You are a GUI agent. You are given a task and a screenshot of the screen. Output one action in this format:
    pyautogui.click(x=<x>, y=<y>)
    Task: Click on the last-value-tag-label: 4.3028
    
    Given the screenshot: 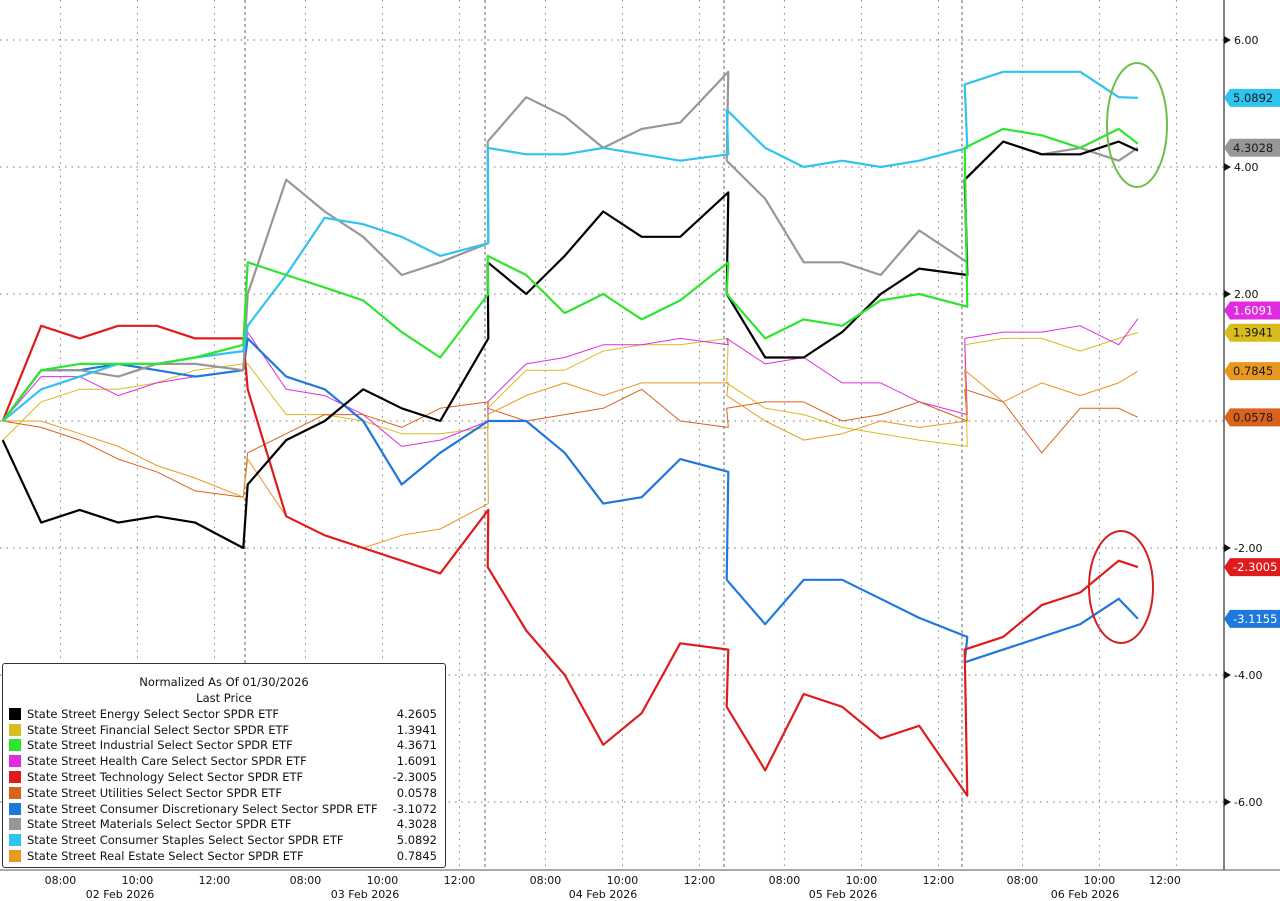 What is the action you would take?
    pyautogui.click(x=1253, y=148)
    